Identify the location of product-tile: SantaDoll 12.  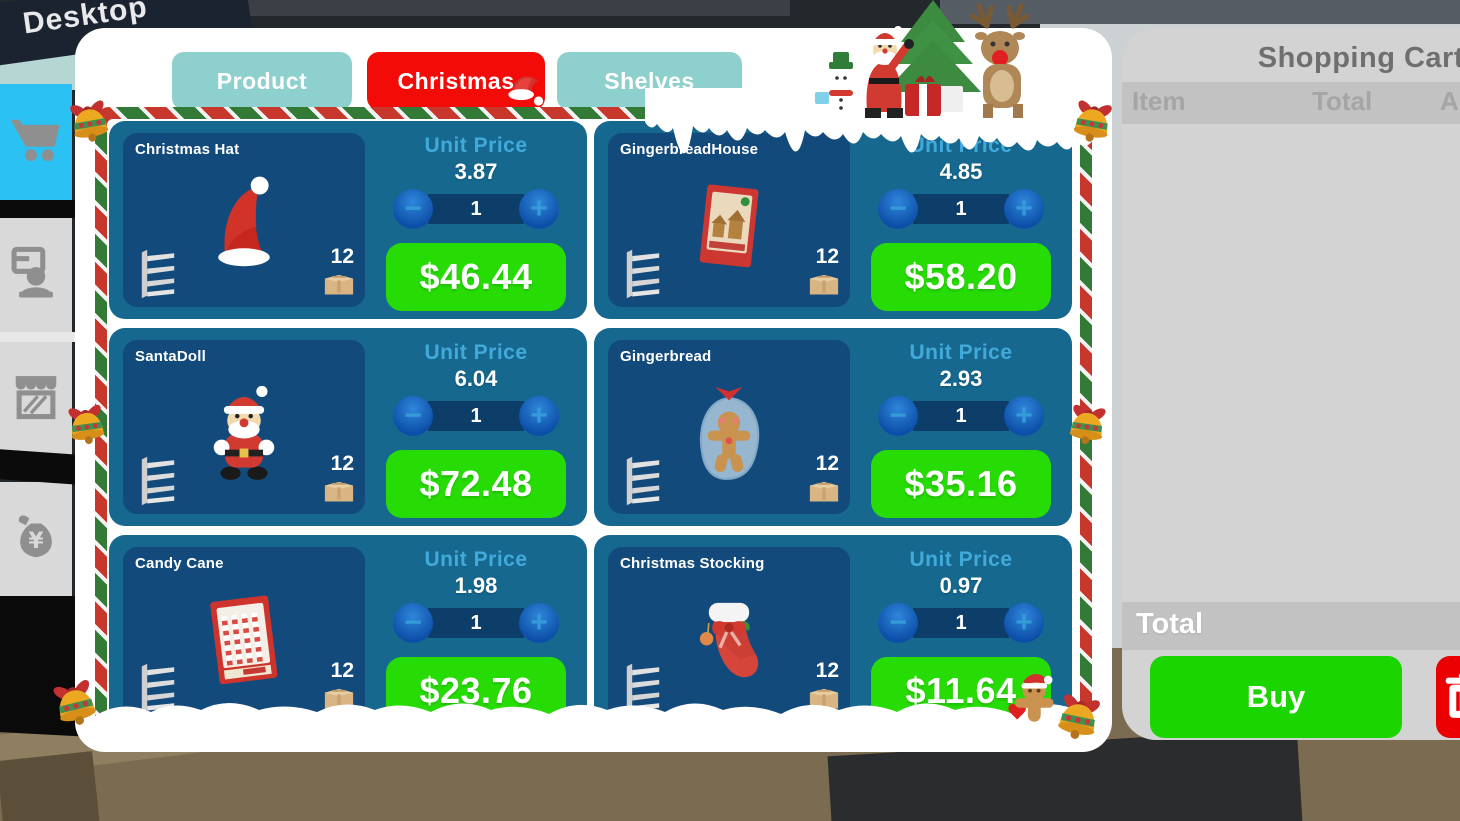
(244, 427).